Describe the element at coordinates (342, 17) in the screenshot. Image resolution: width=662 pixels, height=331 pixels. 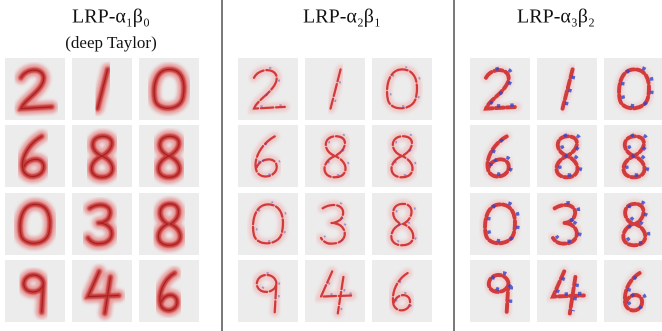
I see `panel-title: LRP-α₂β₁` at that location.